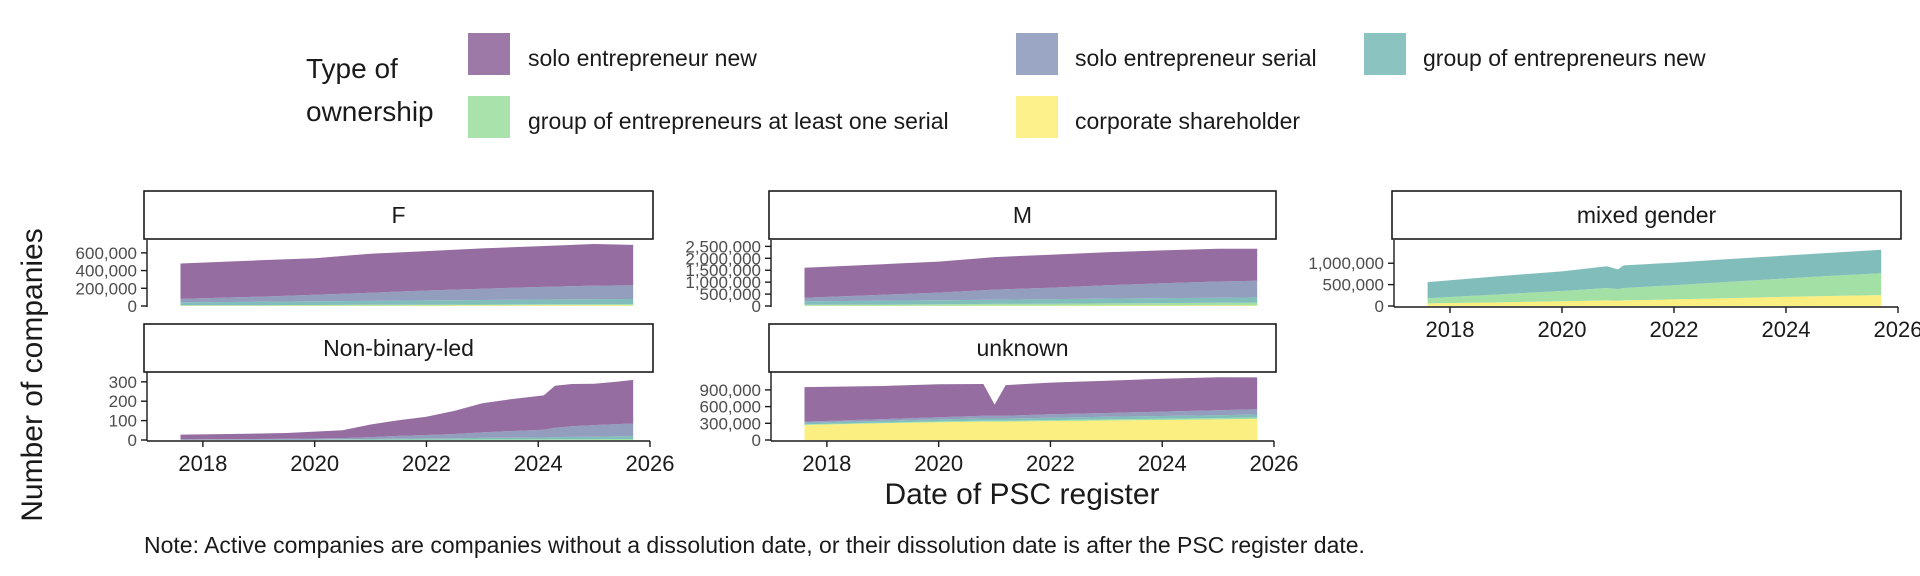 The height and width of the screenshot is (576, 1920). I want to click on legend-key-group-serial, so click(489, 117).